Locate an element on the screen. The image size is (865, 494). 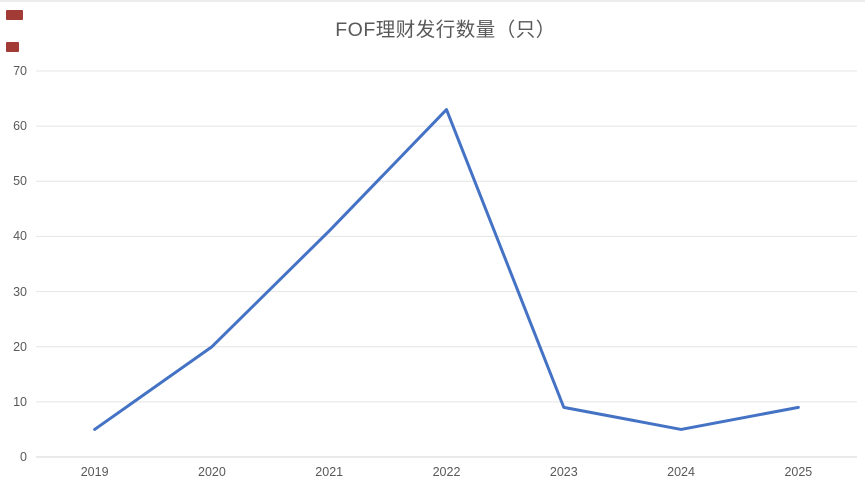
y-tick-label: 50 is located at coordinates (20, 181).